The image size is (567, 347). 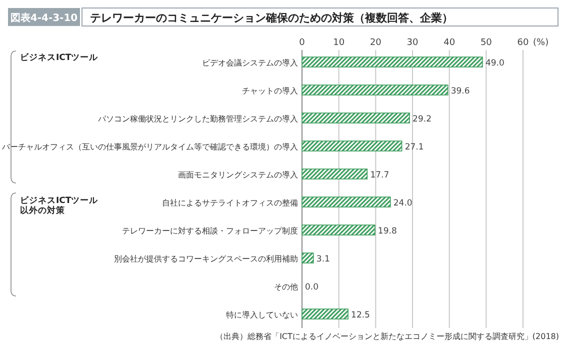 What do you see at coordinates (387, 336) in the screenshot?
I see `text: （出典）総務省「ICTによるイノベーションと新たなエコノミー形成に関する調査研究」(2018)` at bounding box center [387, 336].